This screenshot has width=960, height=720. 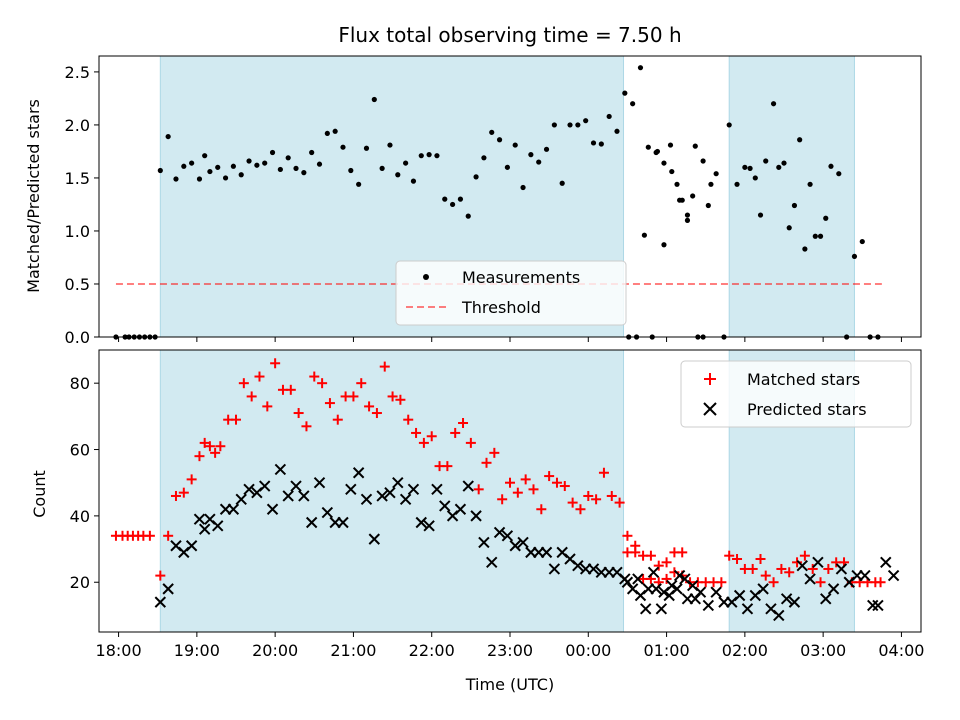 I want to click on x-tick-label-10: 04:00, so click(x=901, y=650).